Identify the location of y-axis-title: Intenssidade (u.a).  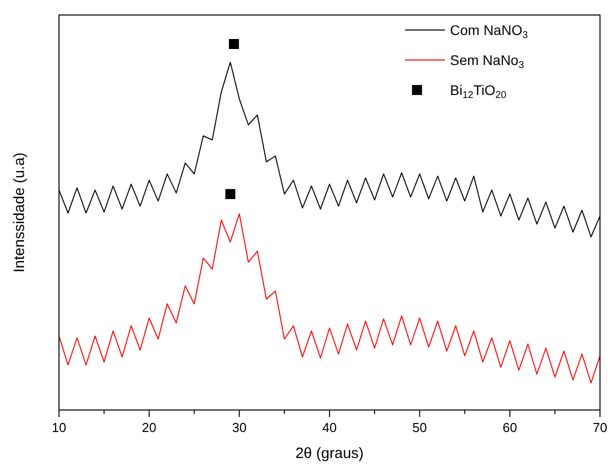
(19, 212).